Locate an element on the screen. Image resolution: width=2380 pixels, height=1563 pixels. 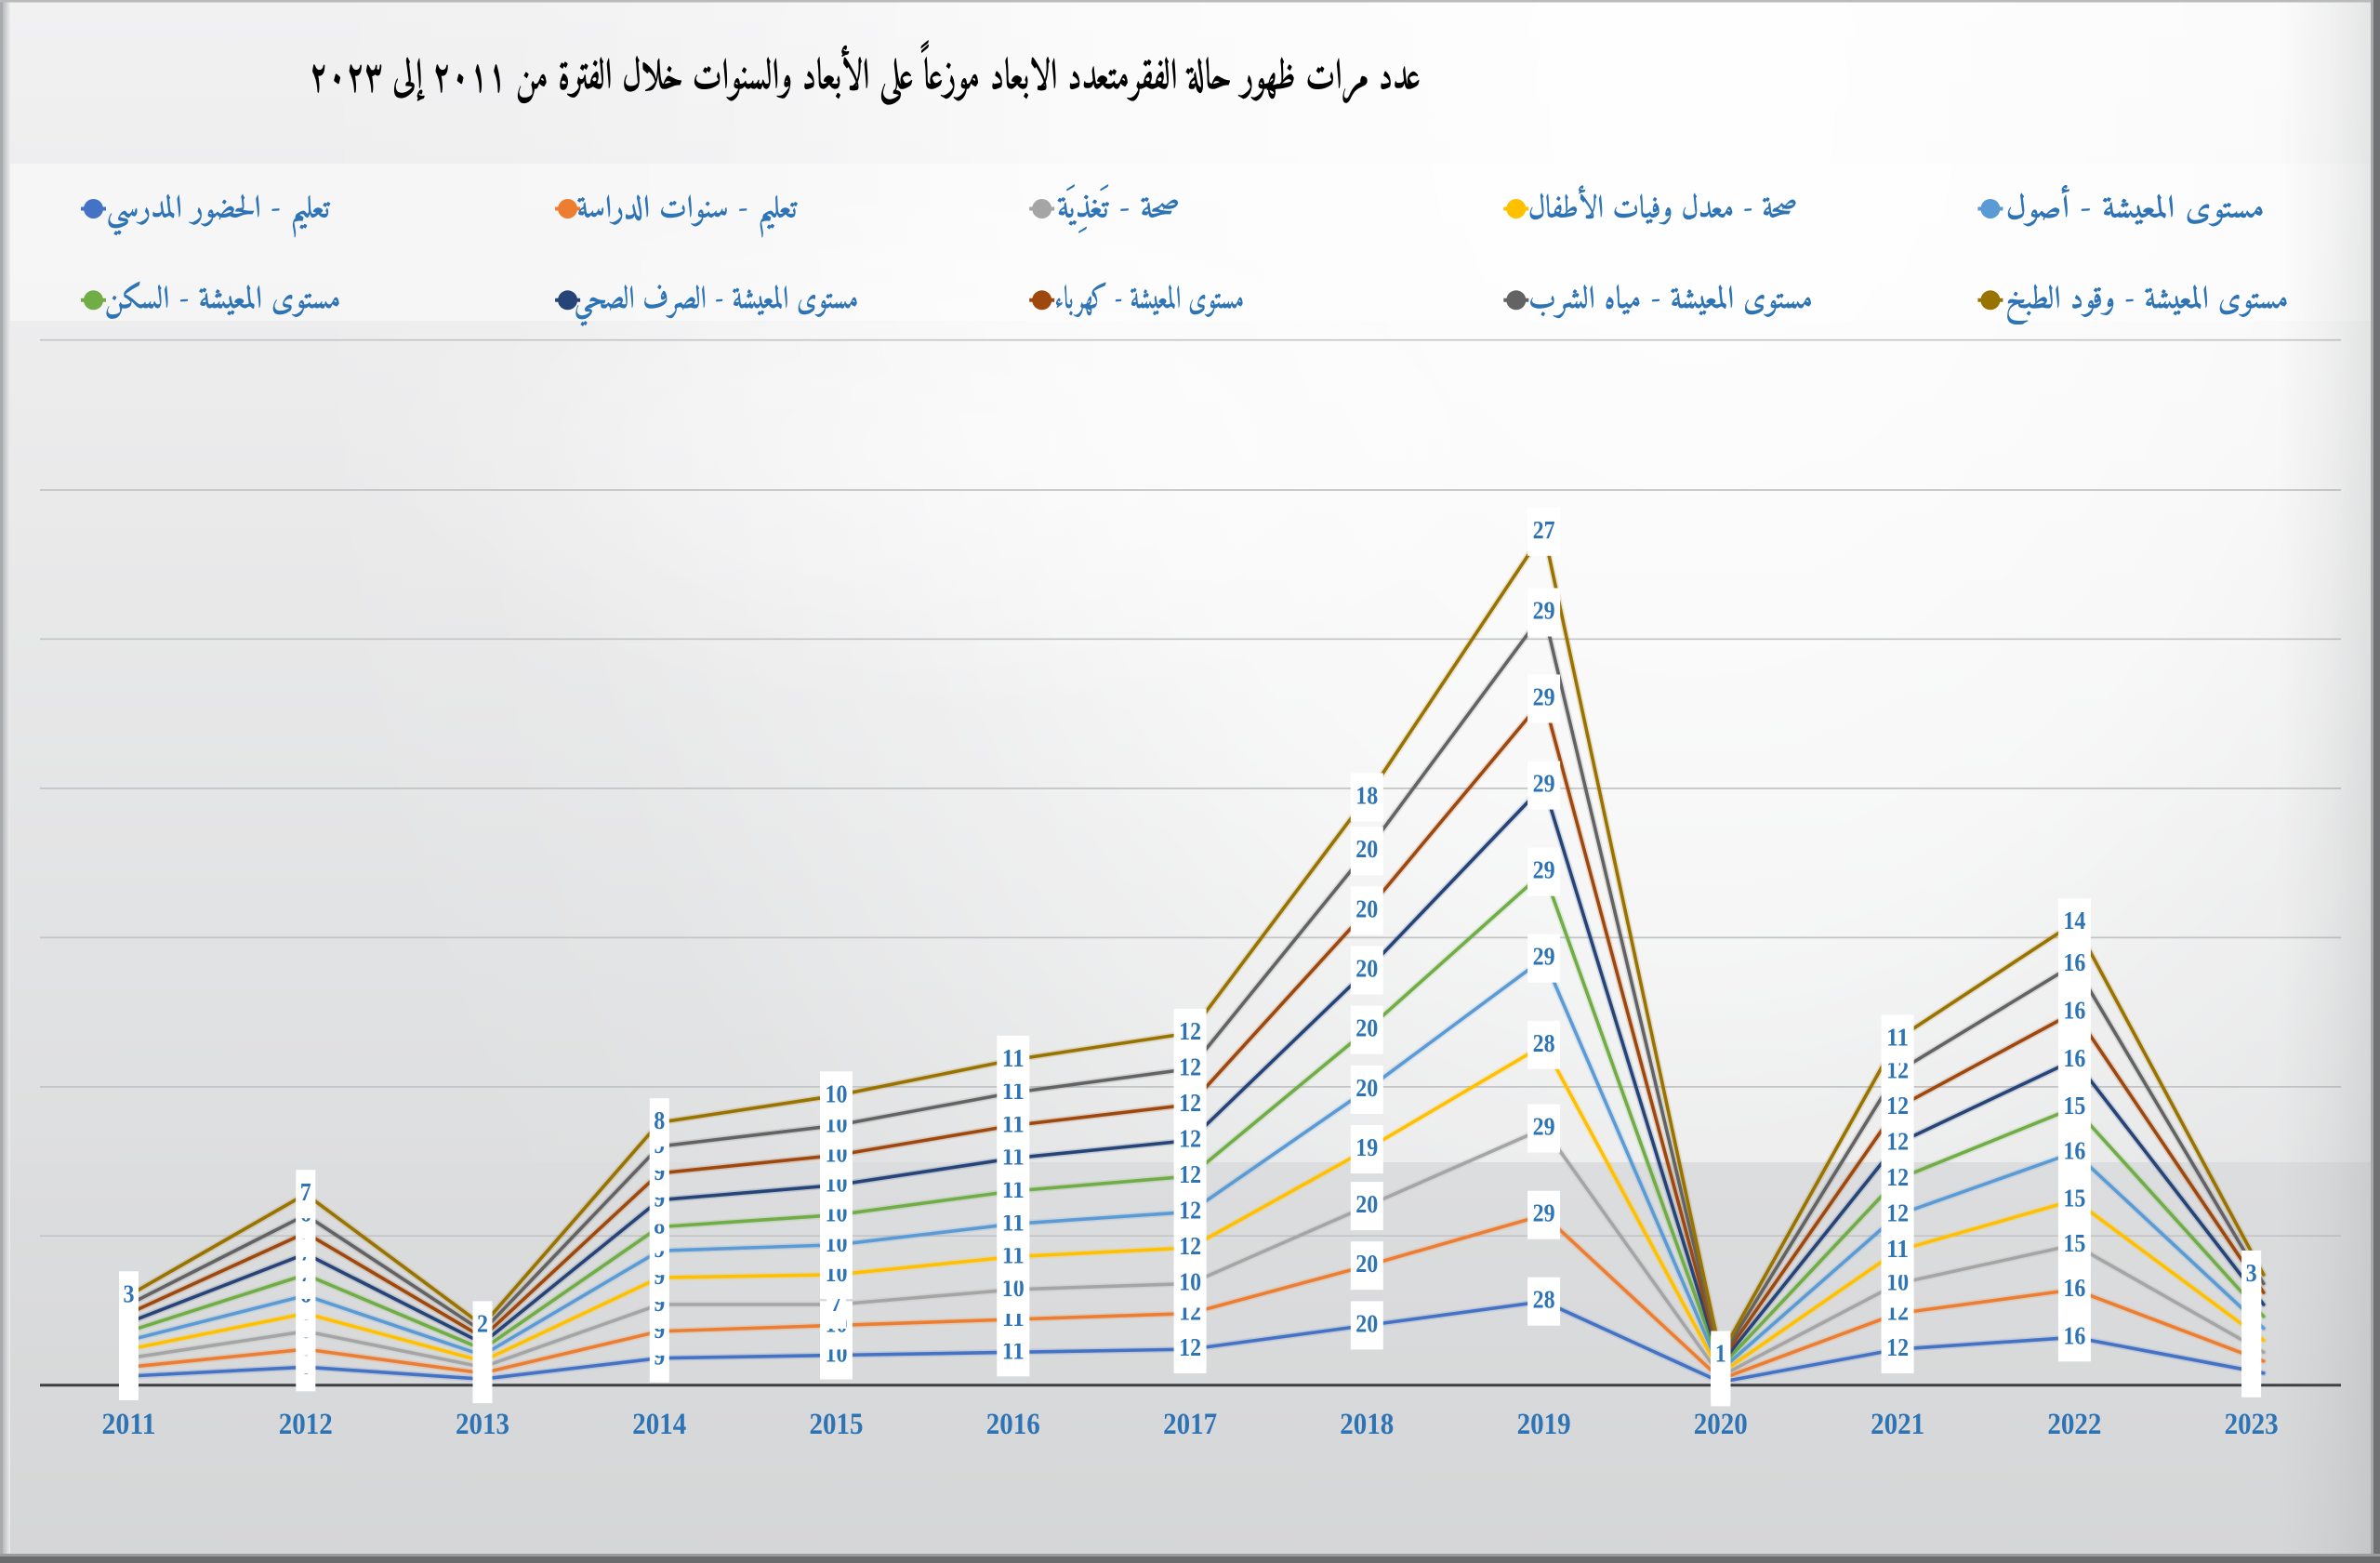
svg-text: 14 is located at coordinates (2074, 921).